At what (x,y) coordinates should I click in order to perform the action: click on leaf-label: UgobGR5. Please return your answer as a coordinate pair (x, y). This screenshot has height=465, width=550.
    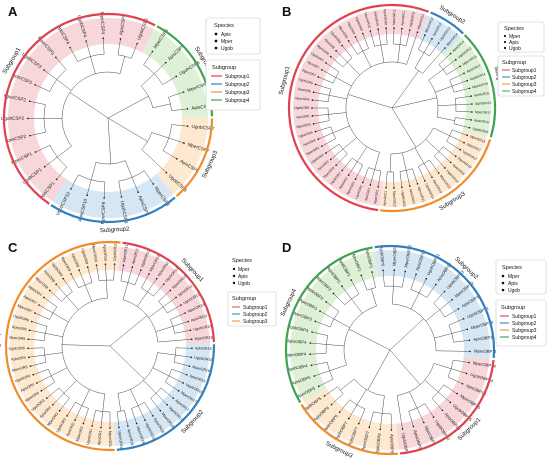
    Looking at the image, I should click on (301, 108).